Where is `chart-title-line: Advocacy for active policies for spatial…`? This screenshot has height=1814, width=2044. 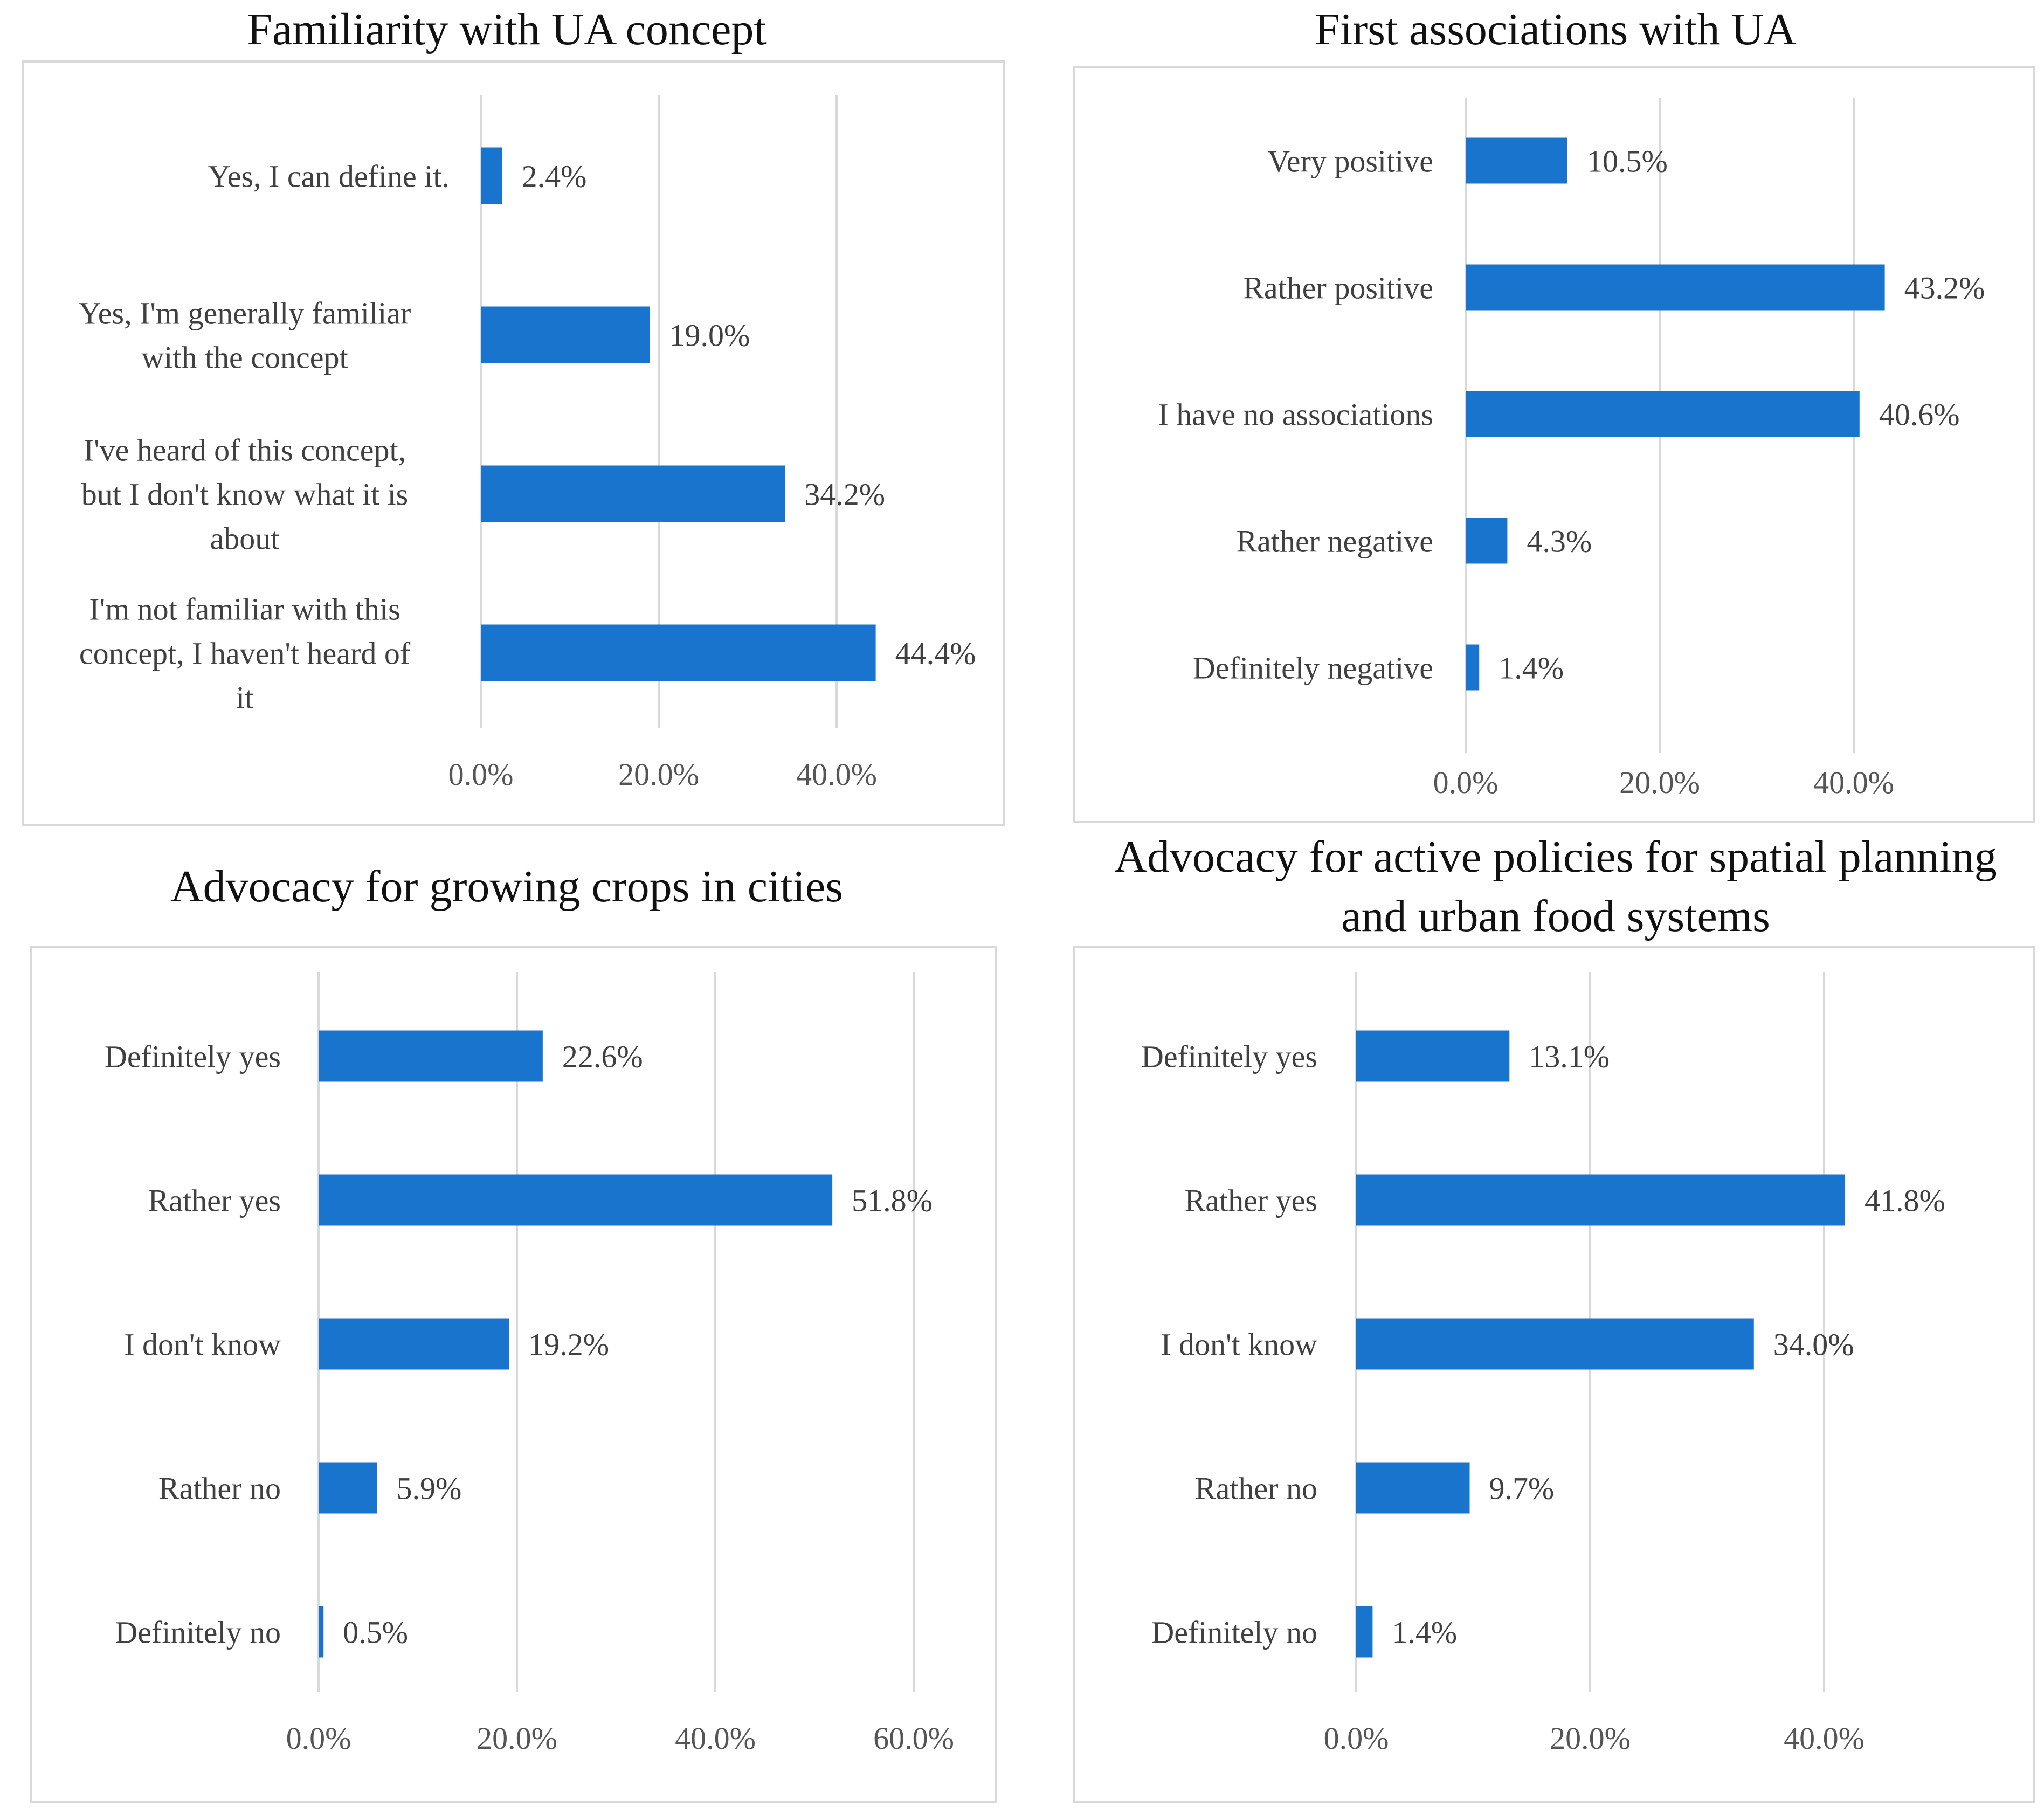
chart-title-line: Advocacy for active policies for spatial… is located at coordinates (1555, 857).